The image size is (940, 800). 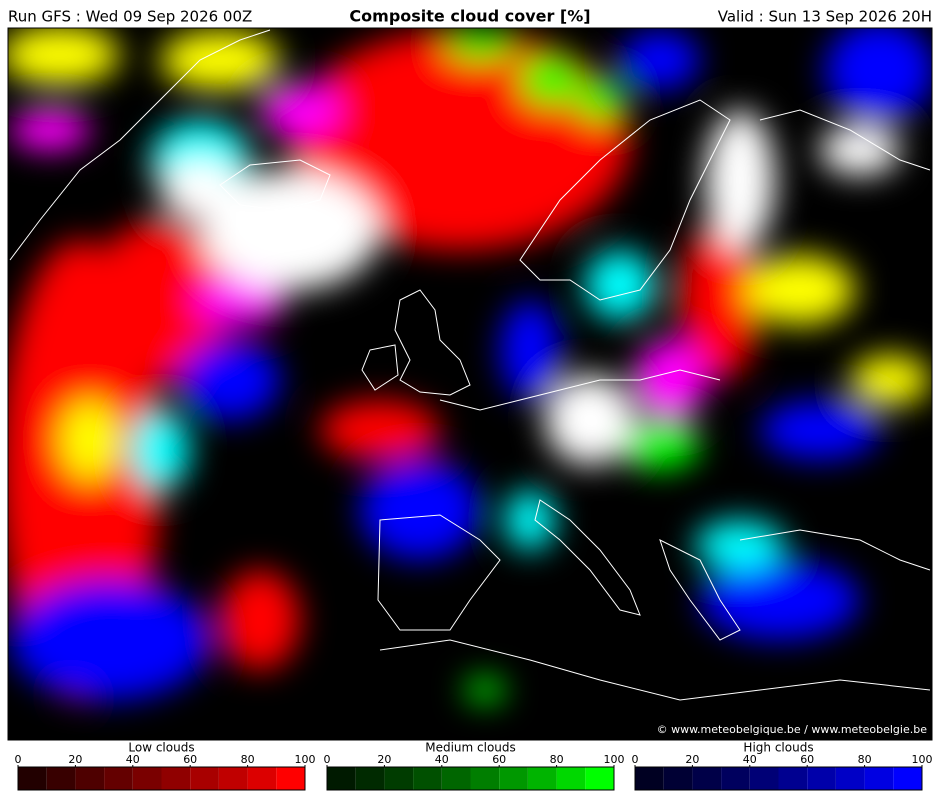 I want to click on valid-label: Valid : Sun 13 Sep 2026 20H, so click(x=825, y=17).